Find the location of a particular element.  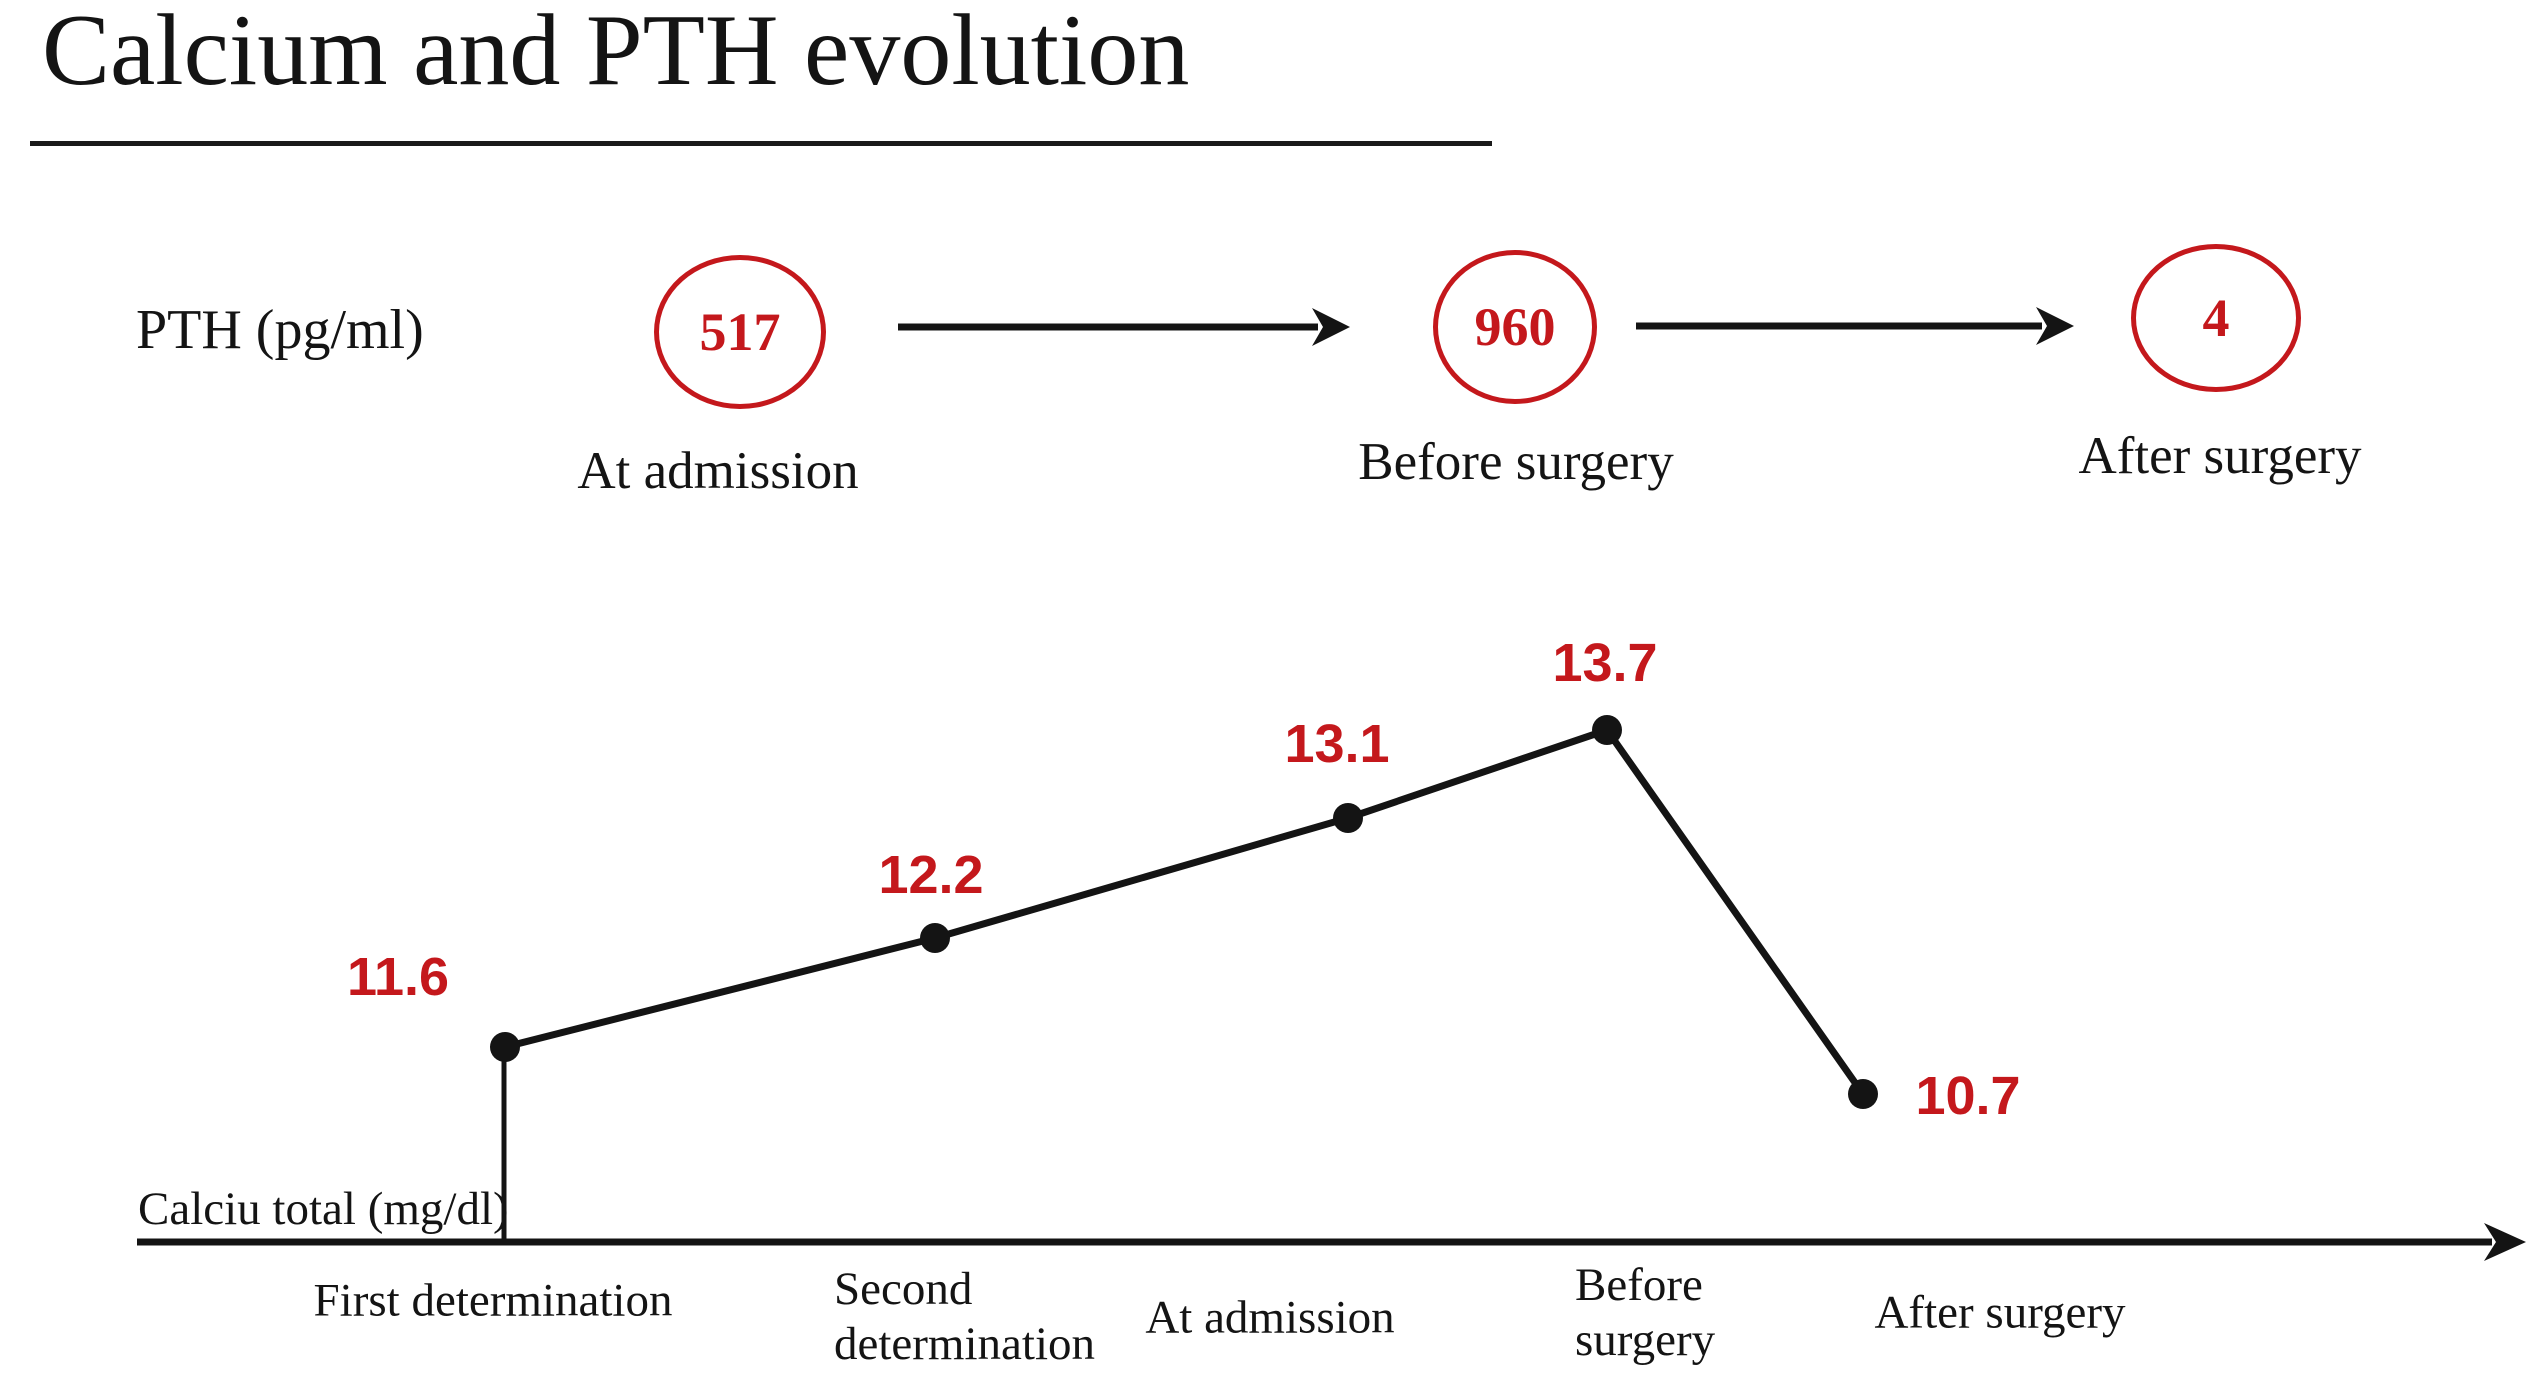

pth-value-at-admission: 517 is located at coordinates (740, 332).